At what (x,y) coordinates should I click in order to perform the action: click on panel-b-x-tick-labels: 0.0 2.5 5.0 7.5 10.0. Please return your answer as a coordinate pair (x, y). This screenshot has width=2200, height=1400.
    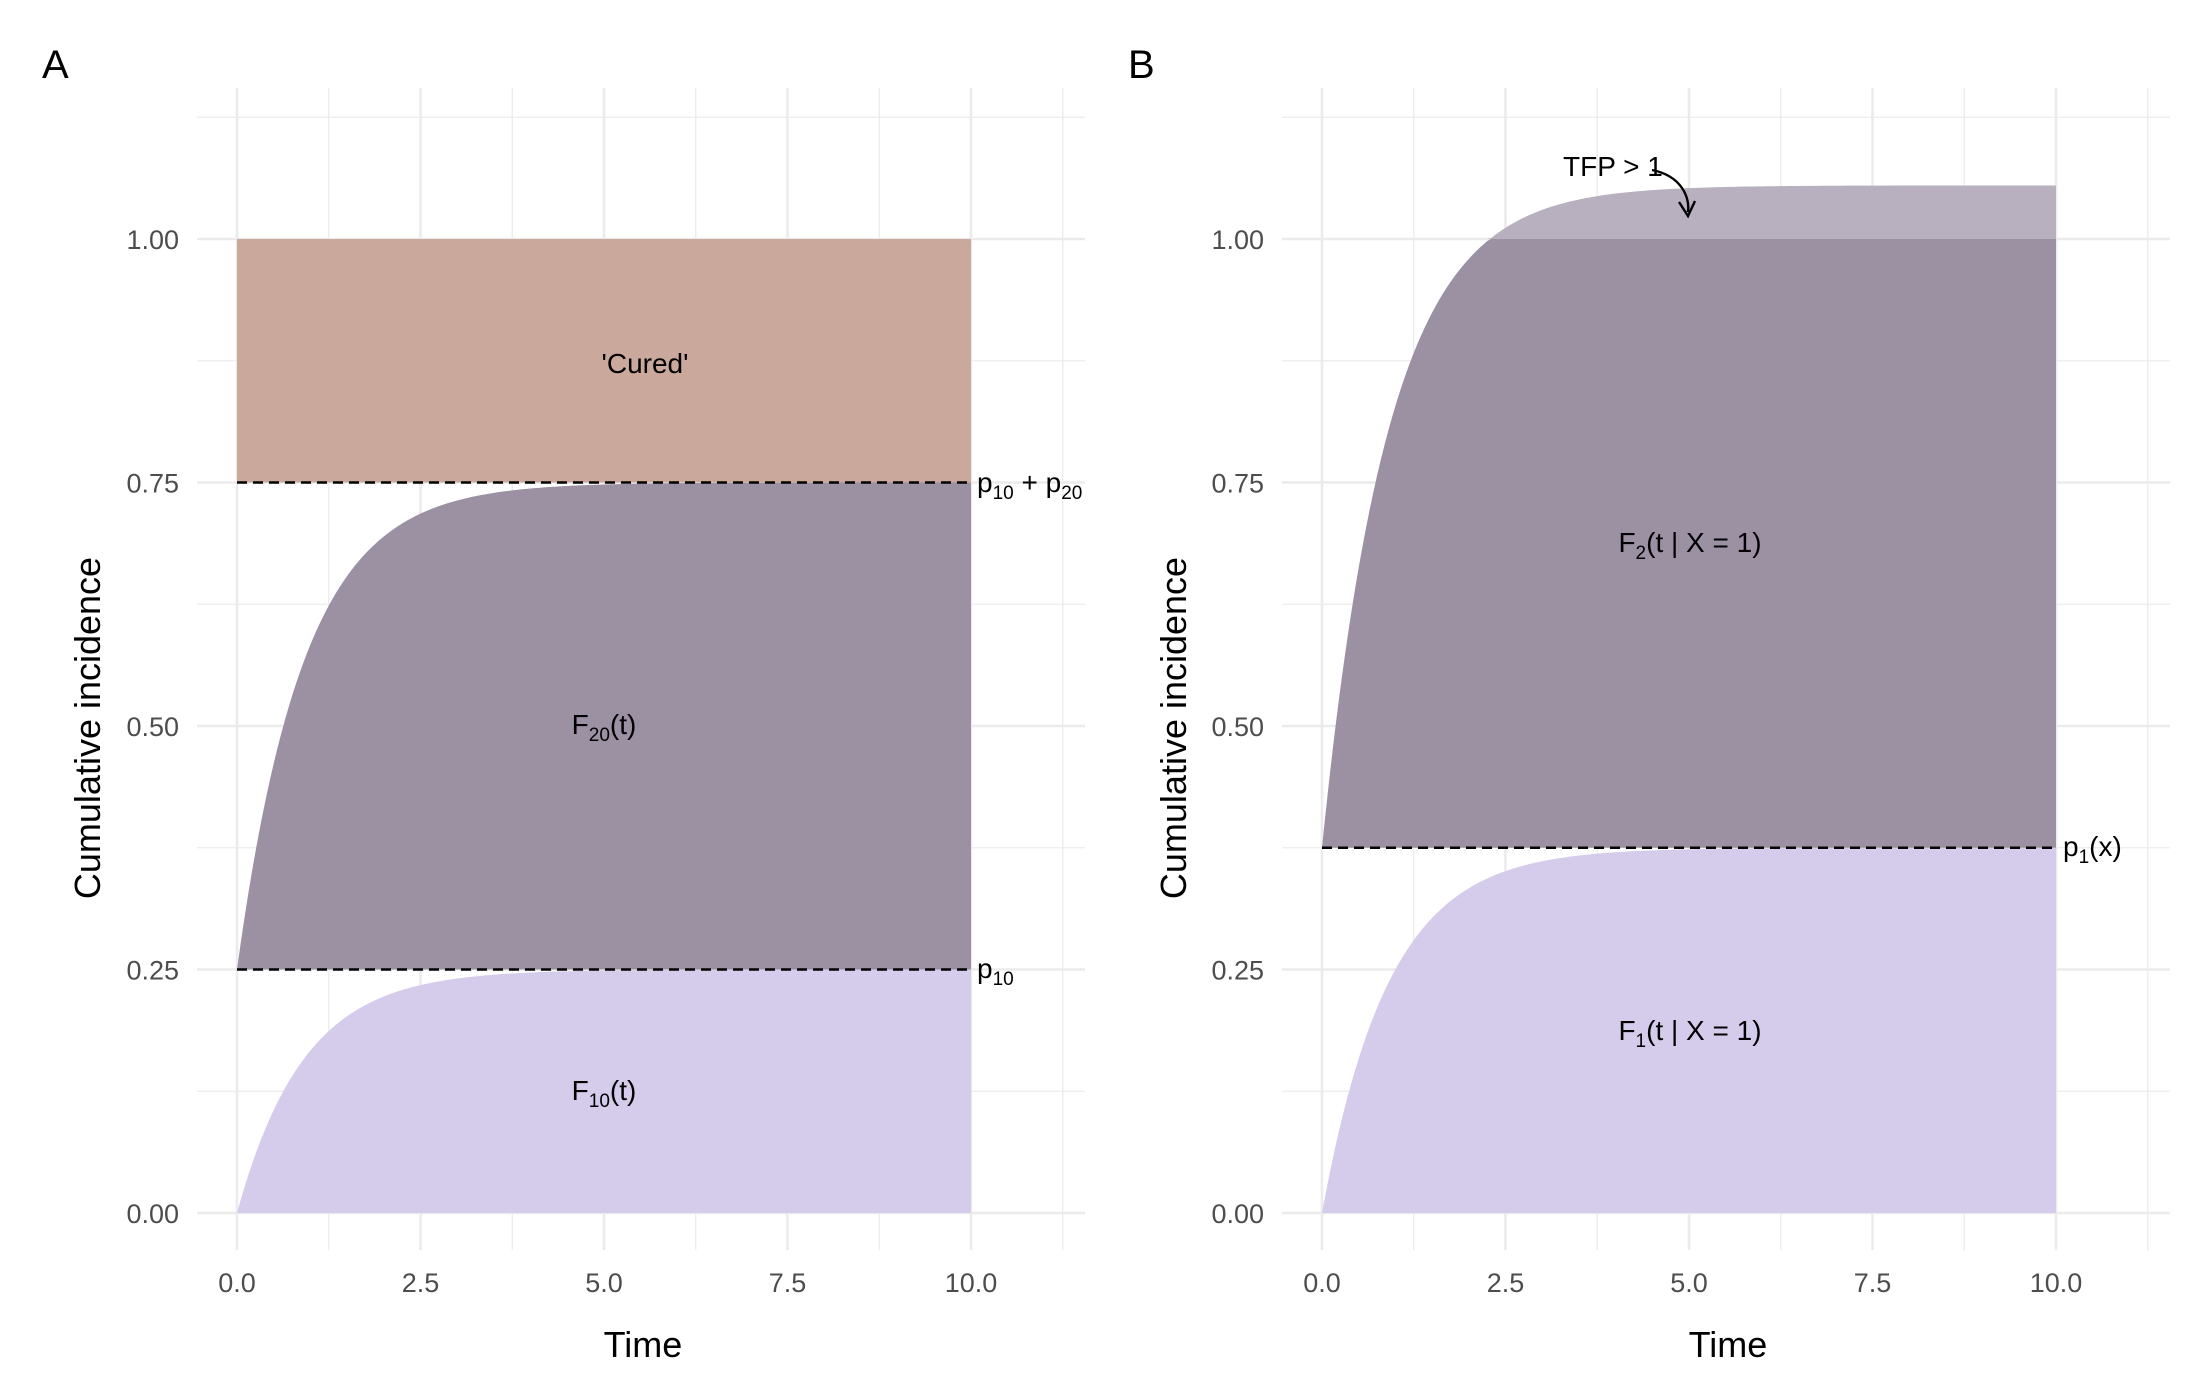
    Looking at the image, I should click on (1692, 1283).